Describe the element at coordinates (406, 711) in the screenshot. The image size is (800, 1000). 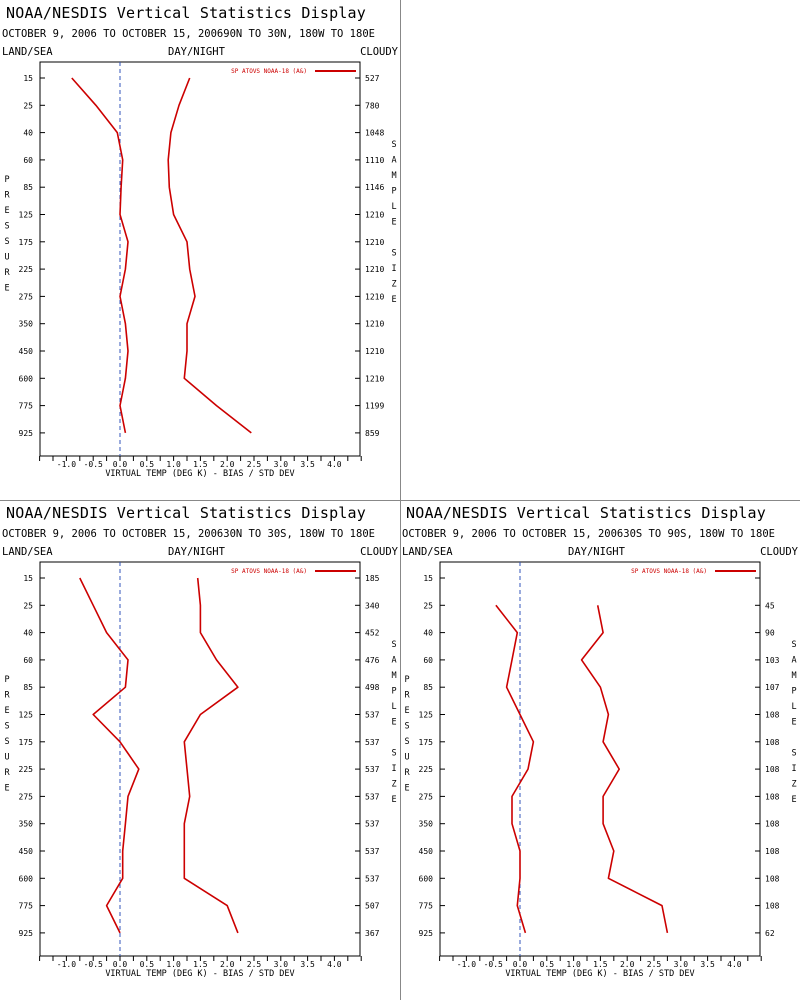
I see `y-axis-label-letter: E` at that location.